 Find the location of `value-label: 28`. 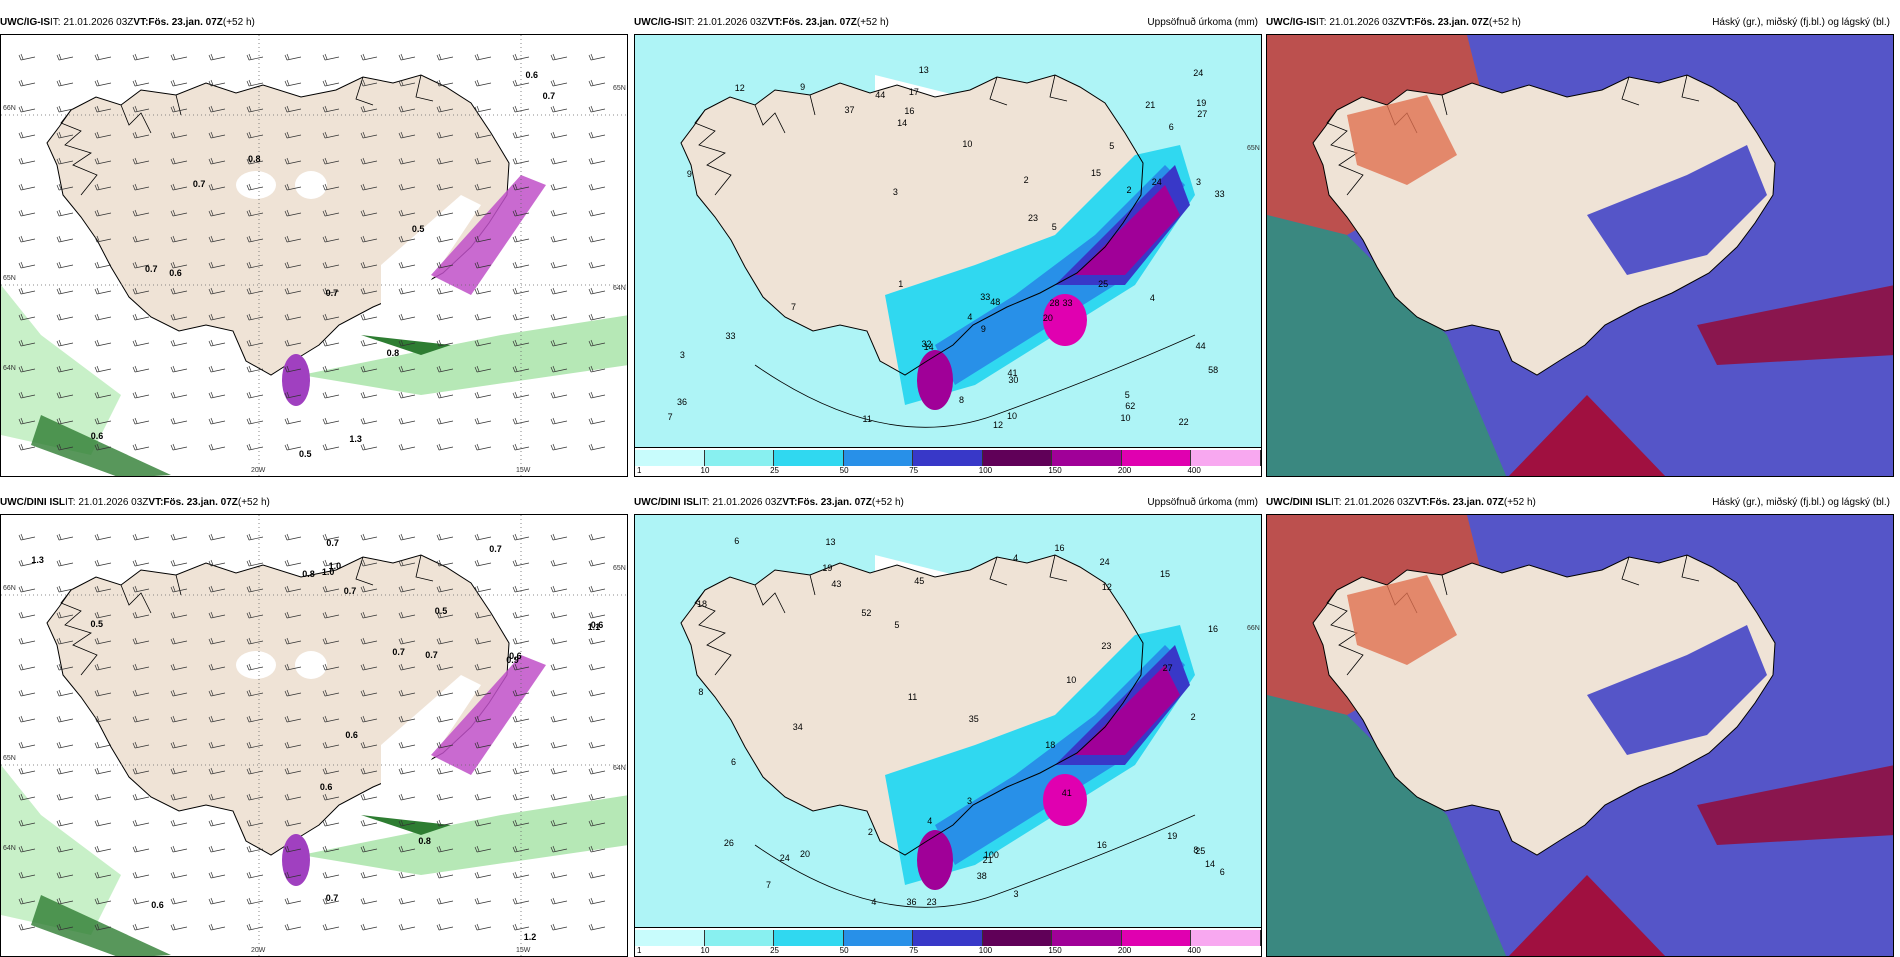

value-label: 28 is located at coordinates (1054, 302).